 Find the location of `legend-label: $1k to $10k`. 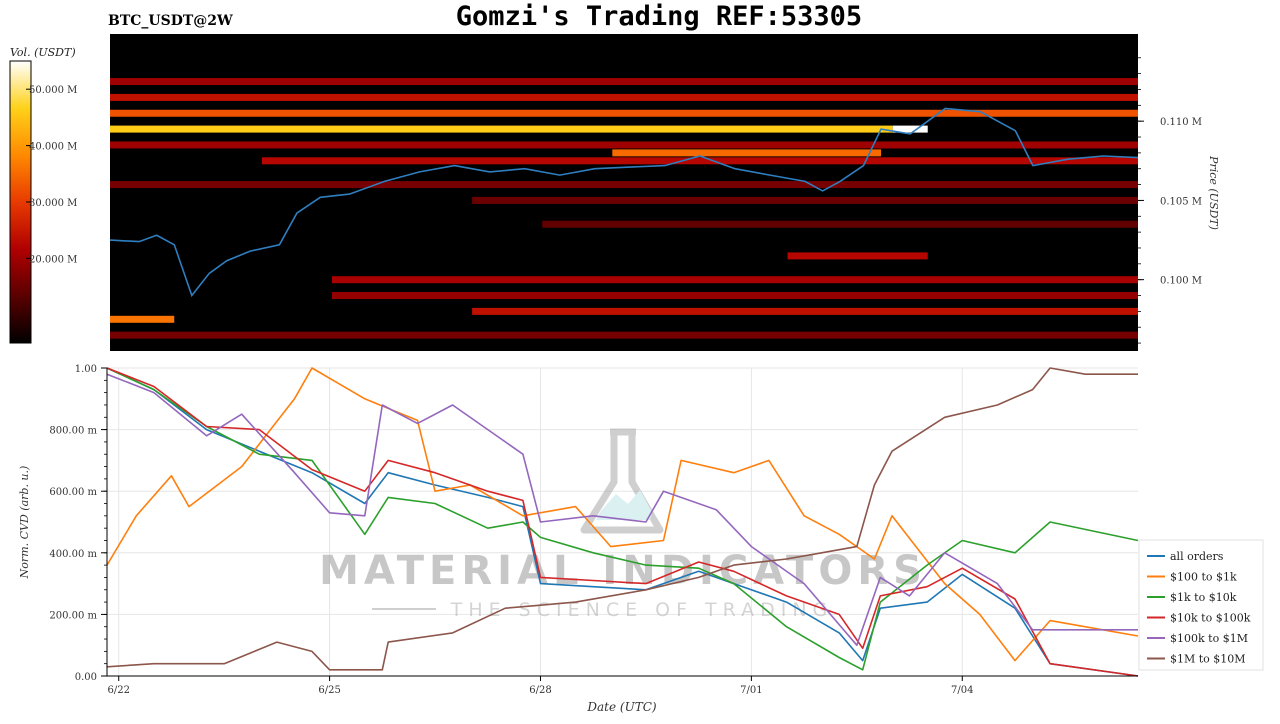

legend-label: $1k to $10k is located at coordinates (1203, 597).